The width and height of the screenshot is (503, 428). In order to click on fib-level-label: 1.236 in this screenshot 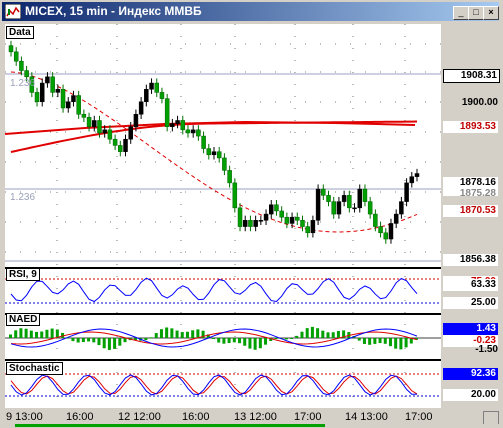, I will do `click(23, 83)`.